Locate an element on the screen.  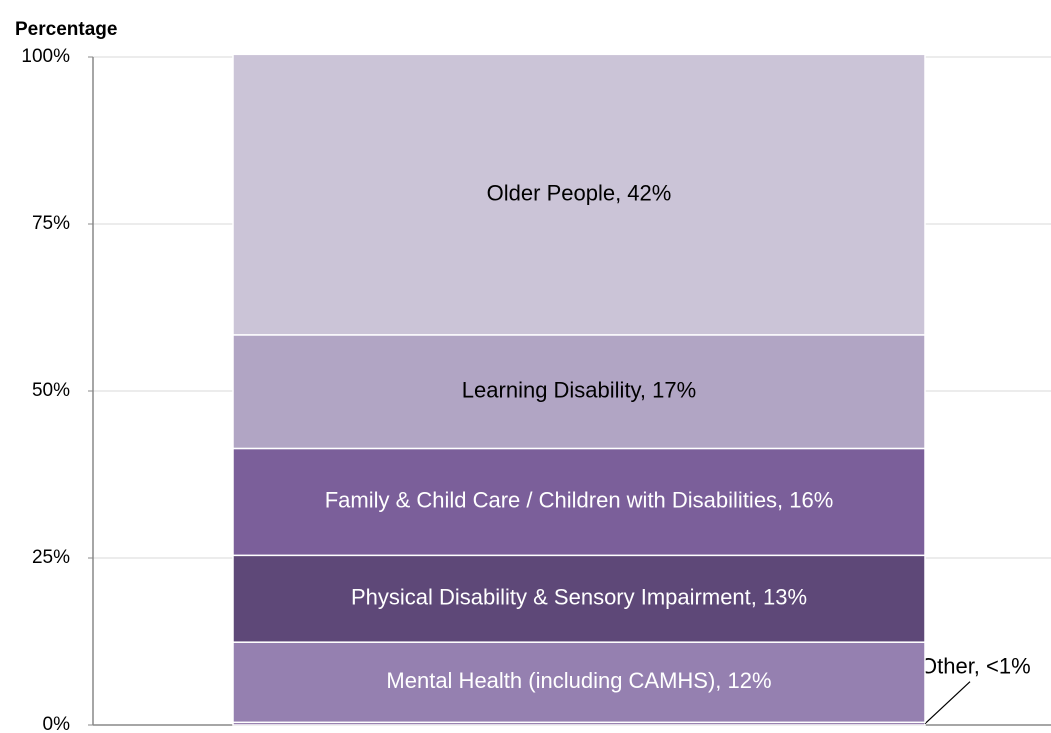
y-tick-label: 50% is located at coordinates (51, 390).